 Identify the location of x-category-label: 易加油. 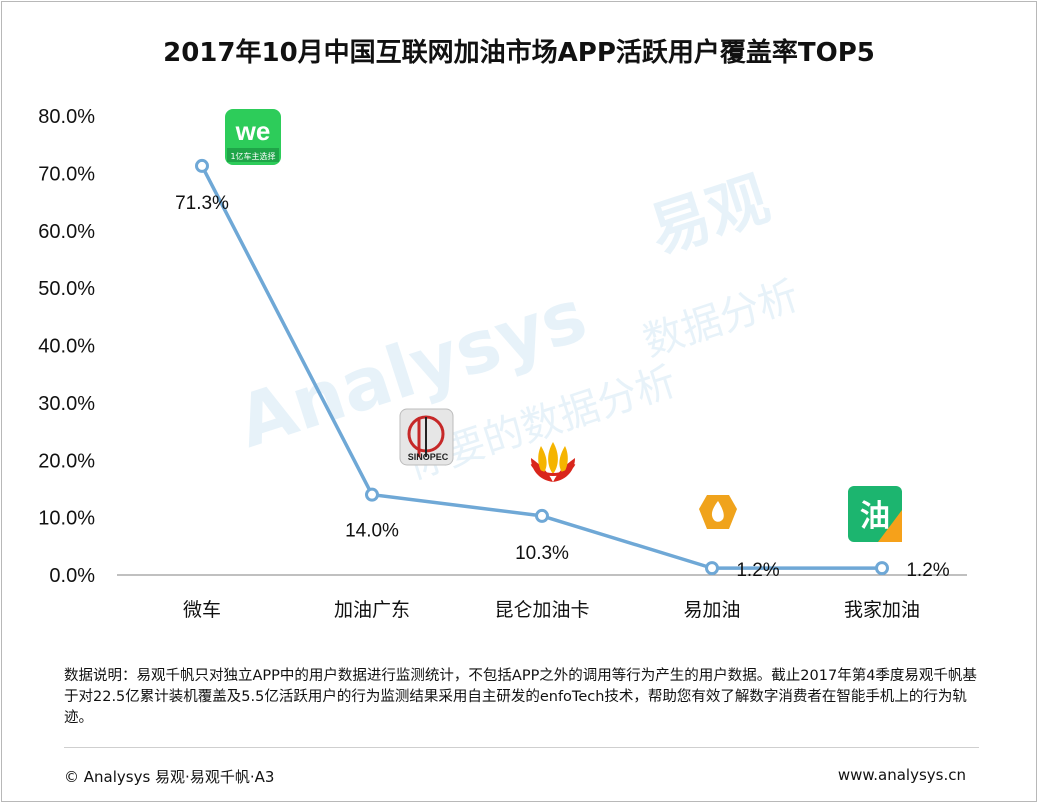
(711, 610).